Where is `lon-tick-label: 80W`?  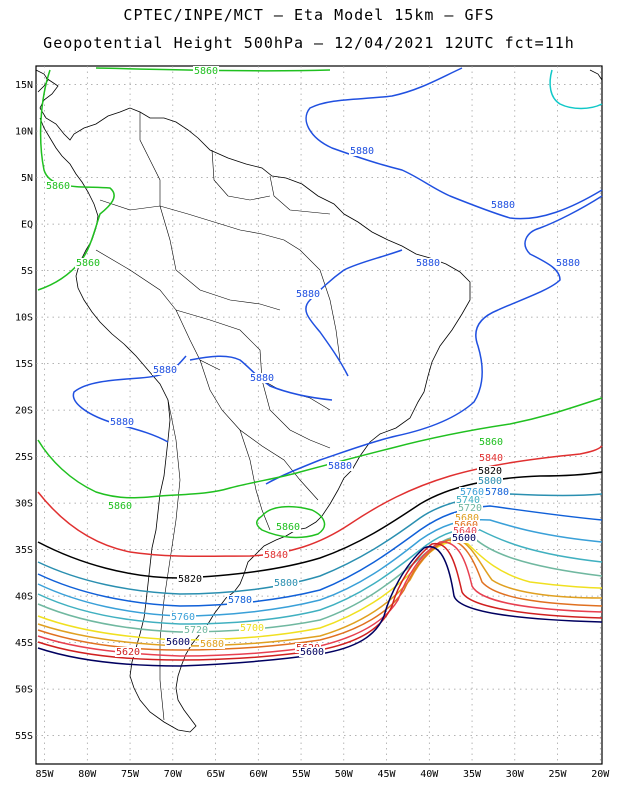
lon-tick-label: 80W is located at coordinates (87, 774).